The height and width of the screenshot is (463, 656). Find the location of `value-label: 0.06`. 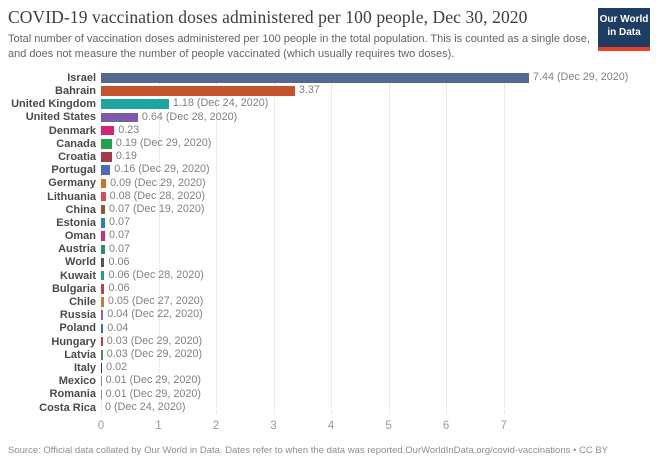

value-label: 0.06 is located at coordinates (119, 261).